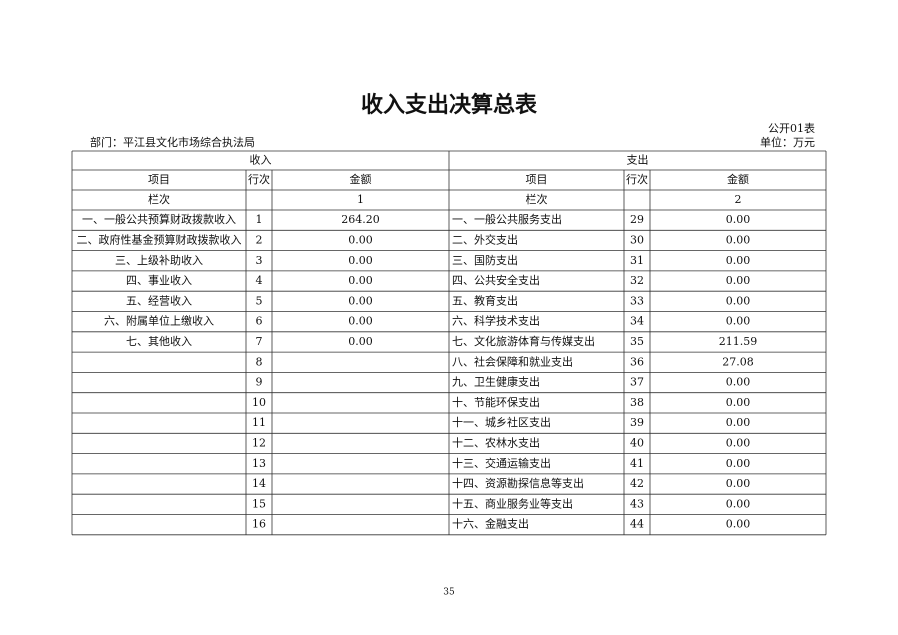 This screenshot has width=898, height=635. I want to click on table-cell: 5, so click(259, 300).